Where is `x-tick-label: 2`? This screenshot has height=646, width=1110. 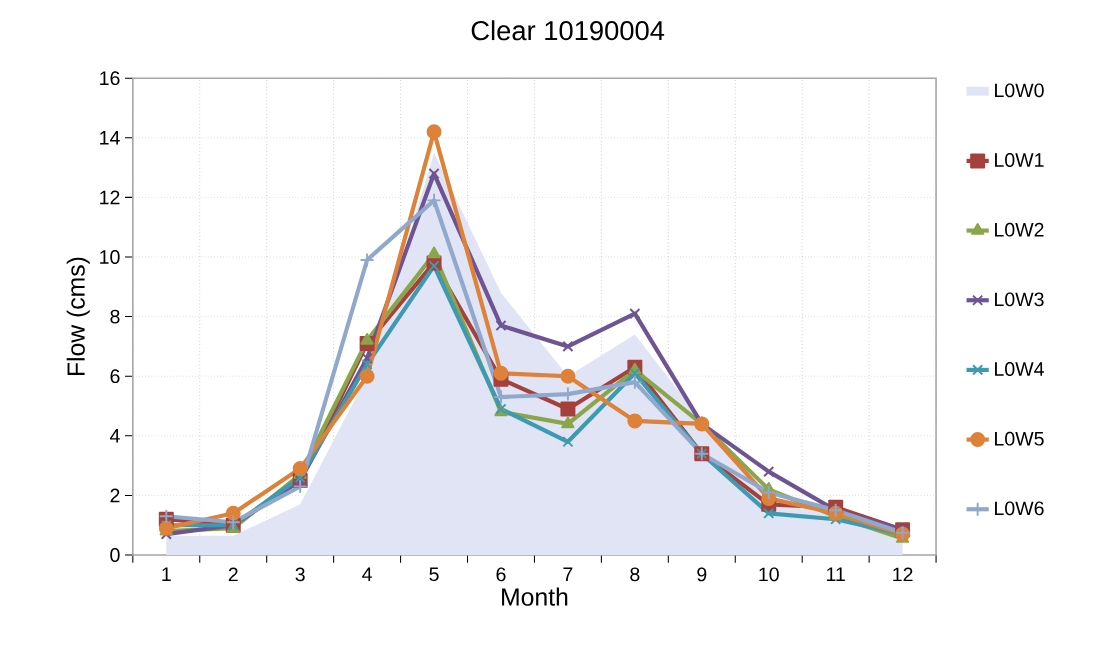
x-tick-label: 2 is located at coordinates (233, 574).